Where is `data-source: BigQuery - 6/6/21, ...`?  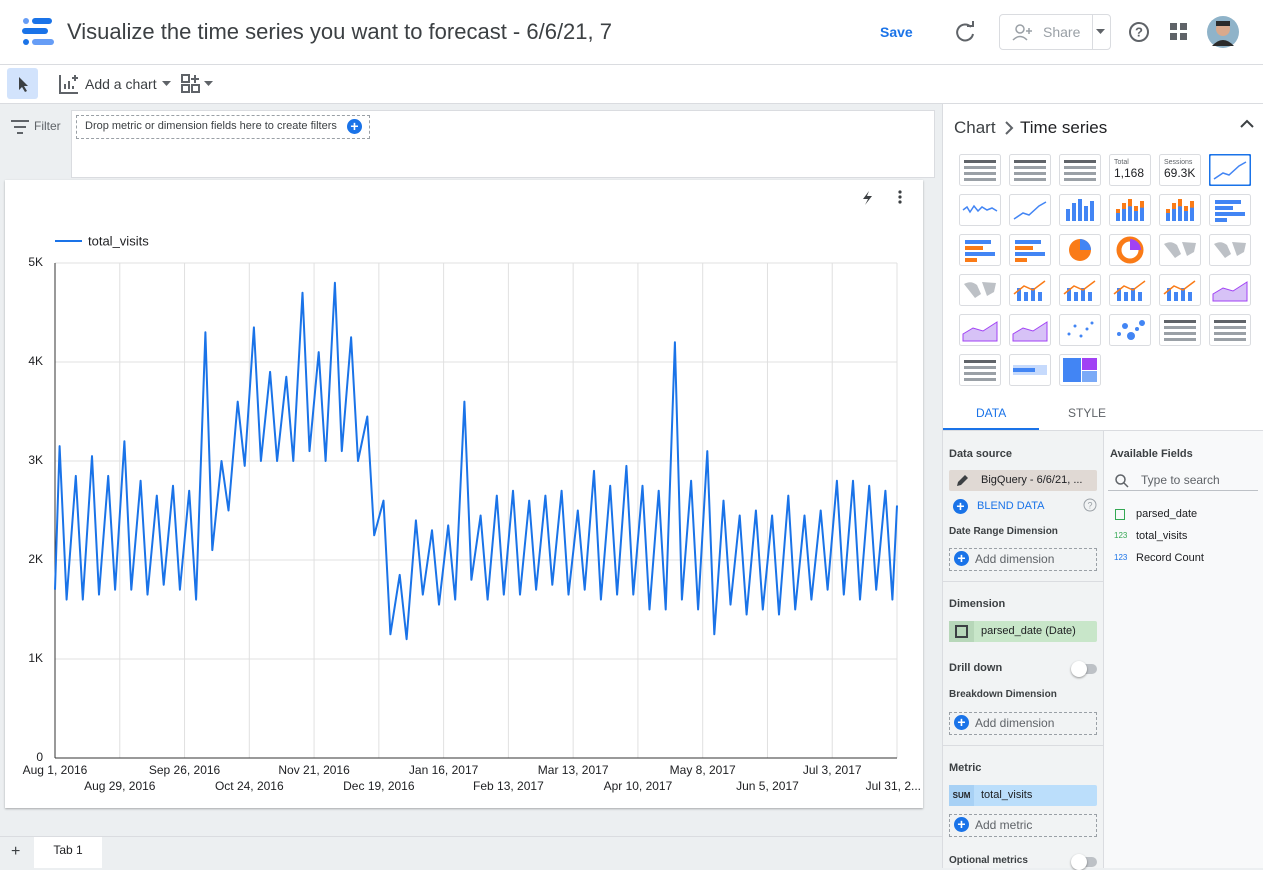 data-source: BigQuery - 6/6/21, ... is located at coordinates (1023, 480).